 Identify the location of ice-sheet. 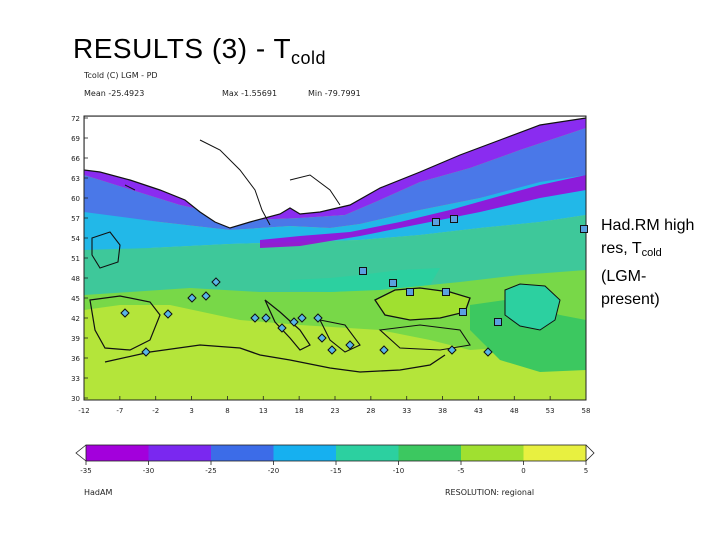
(335, 172).